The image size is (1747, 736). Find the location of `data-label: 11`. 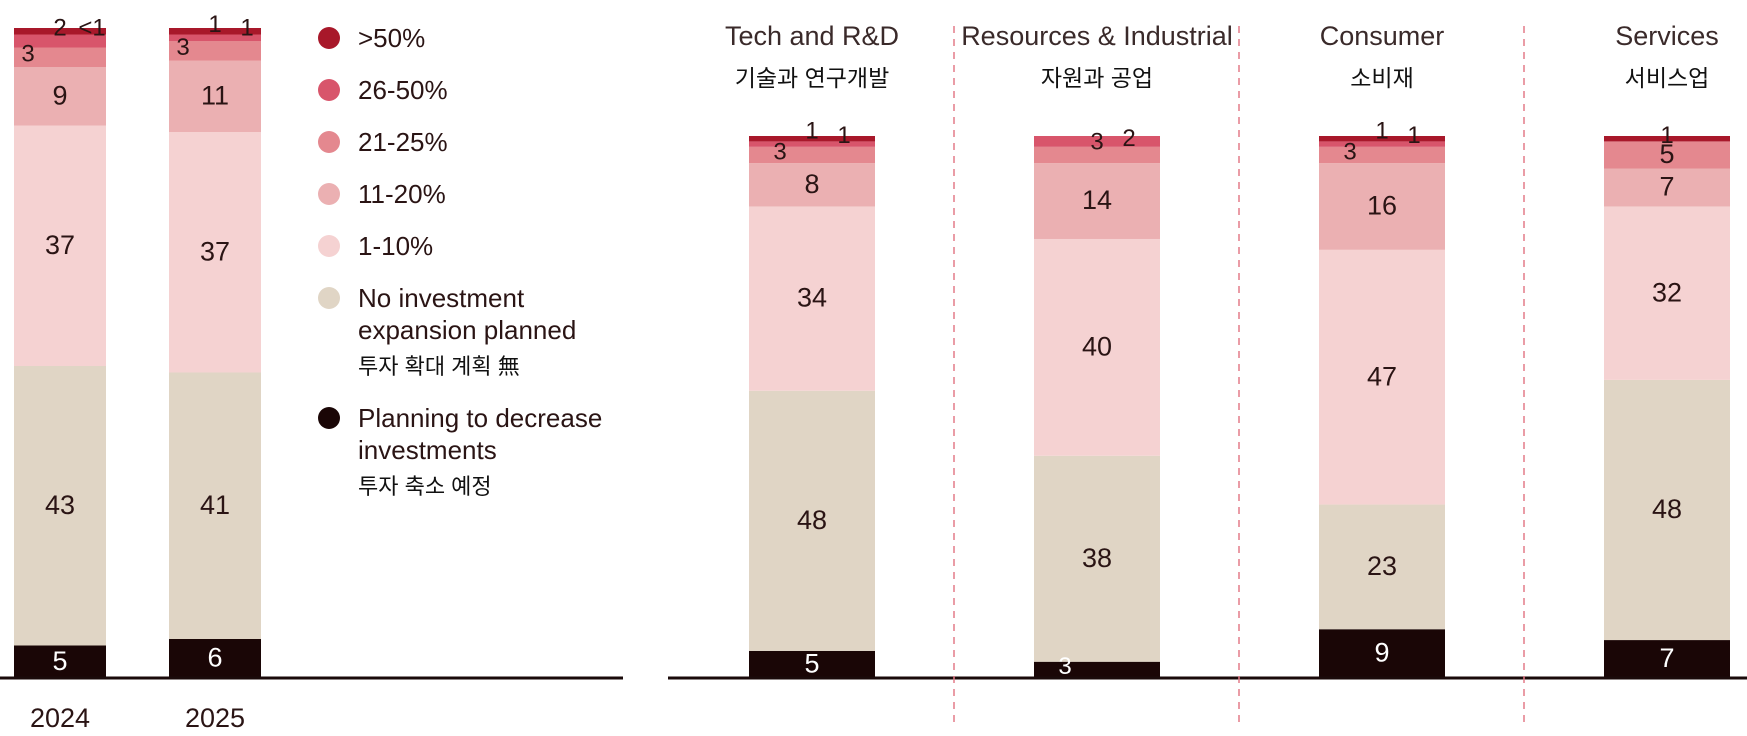

data-label: 11 is located at coordinates (215, 95).